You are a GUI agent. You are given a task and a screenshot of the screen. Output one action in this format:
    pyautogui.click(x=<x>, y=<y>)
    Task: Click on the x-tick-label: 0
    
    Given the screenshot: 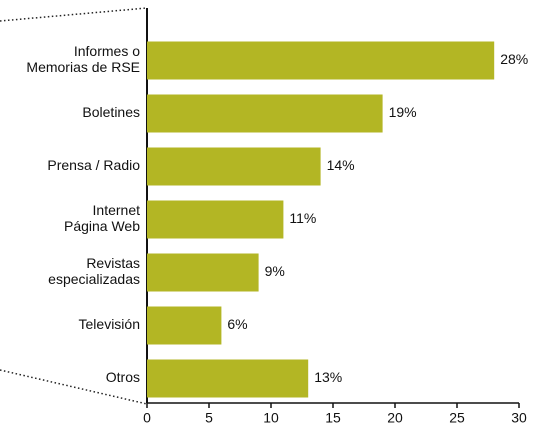 What is the action you would take?
    pyautogui.click(x=147, y=418)
    